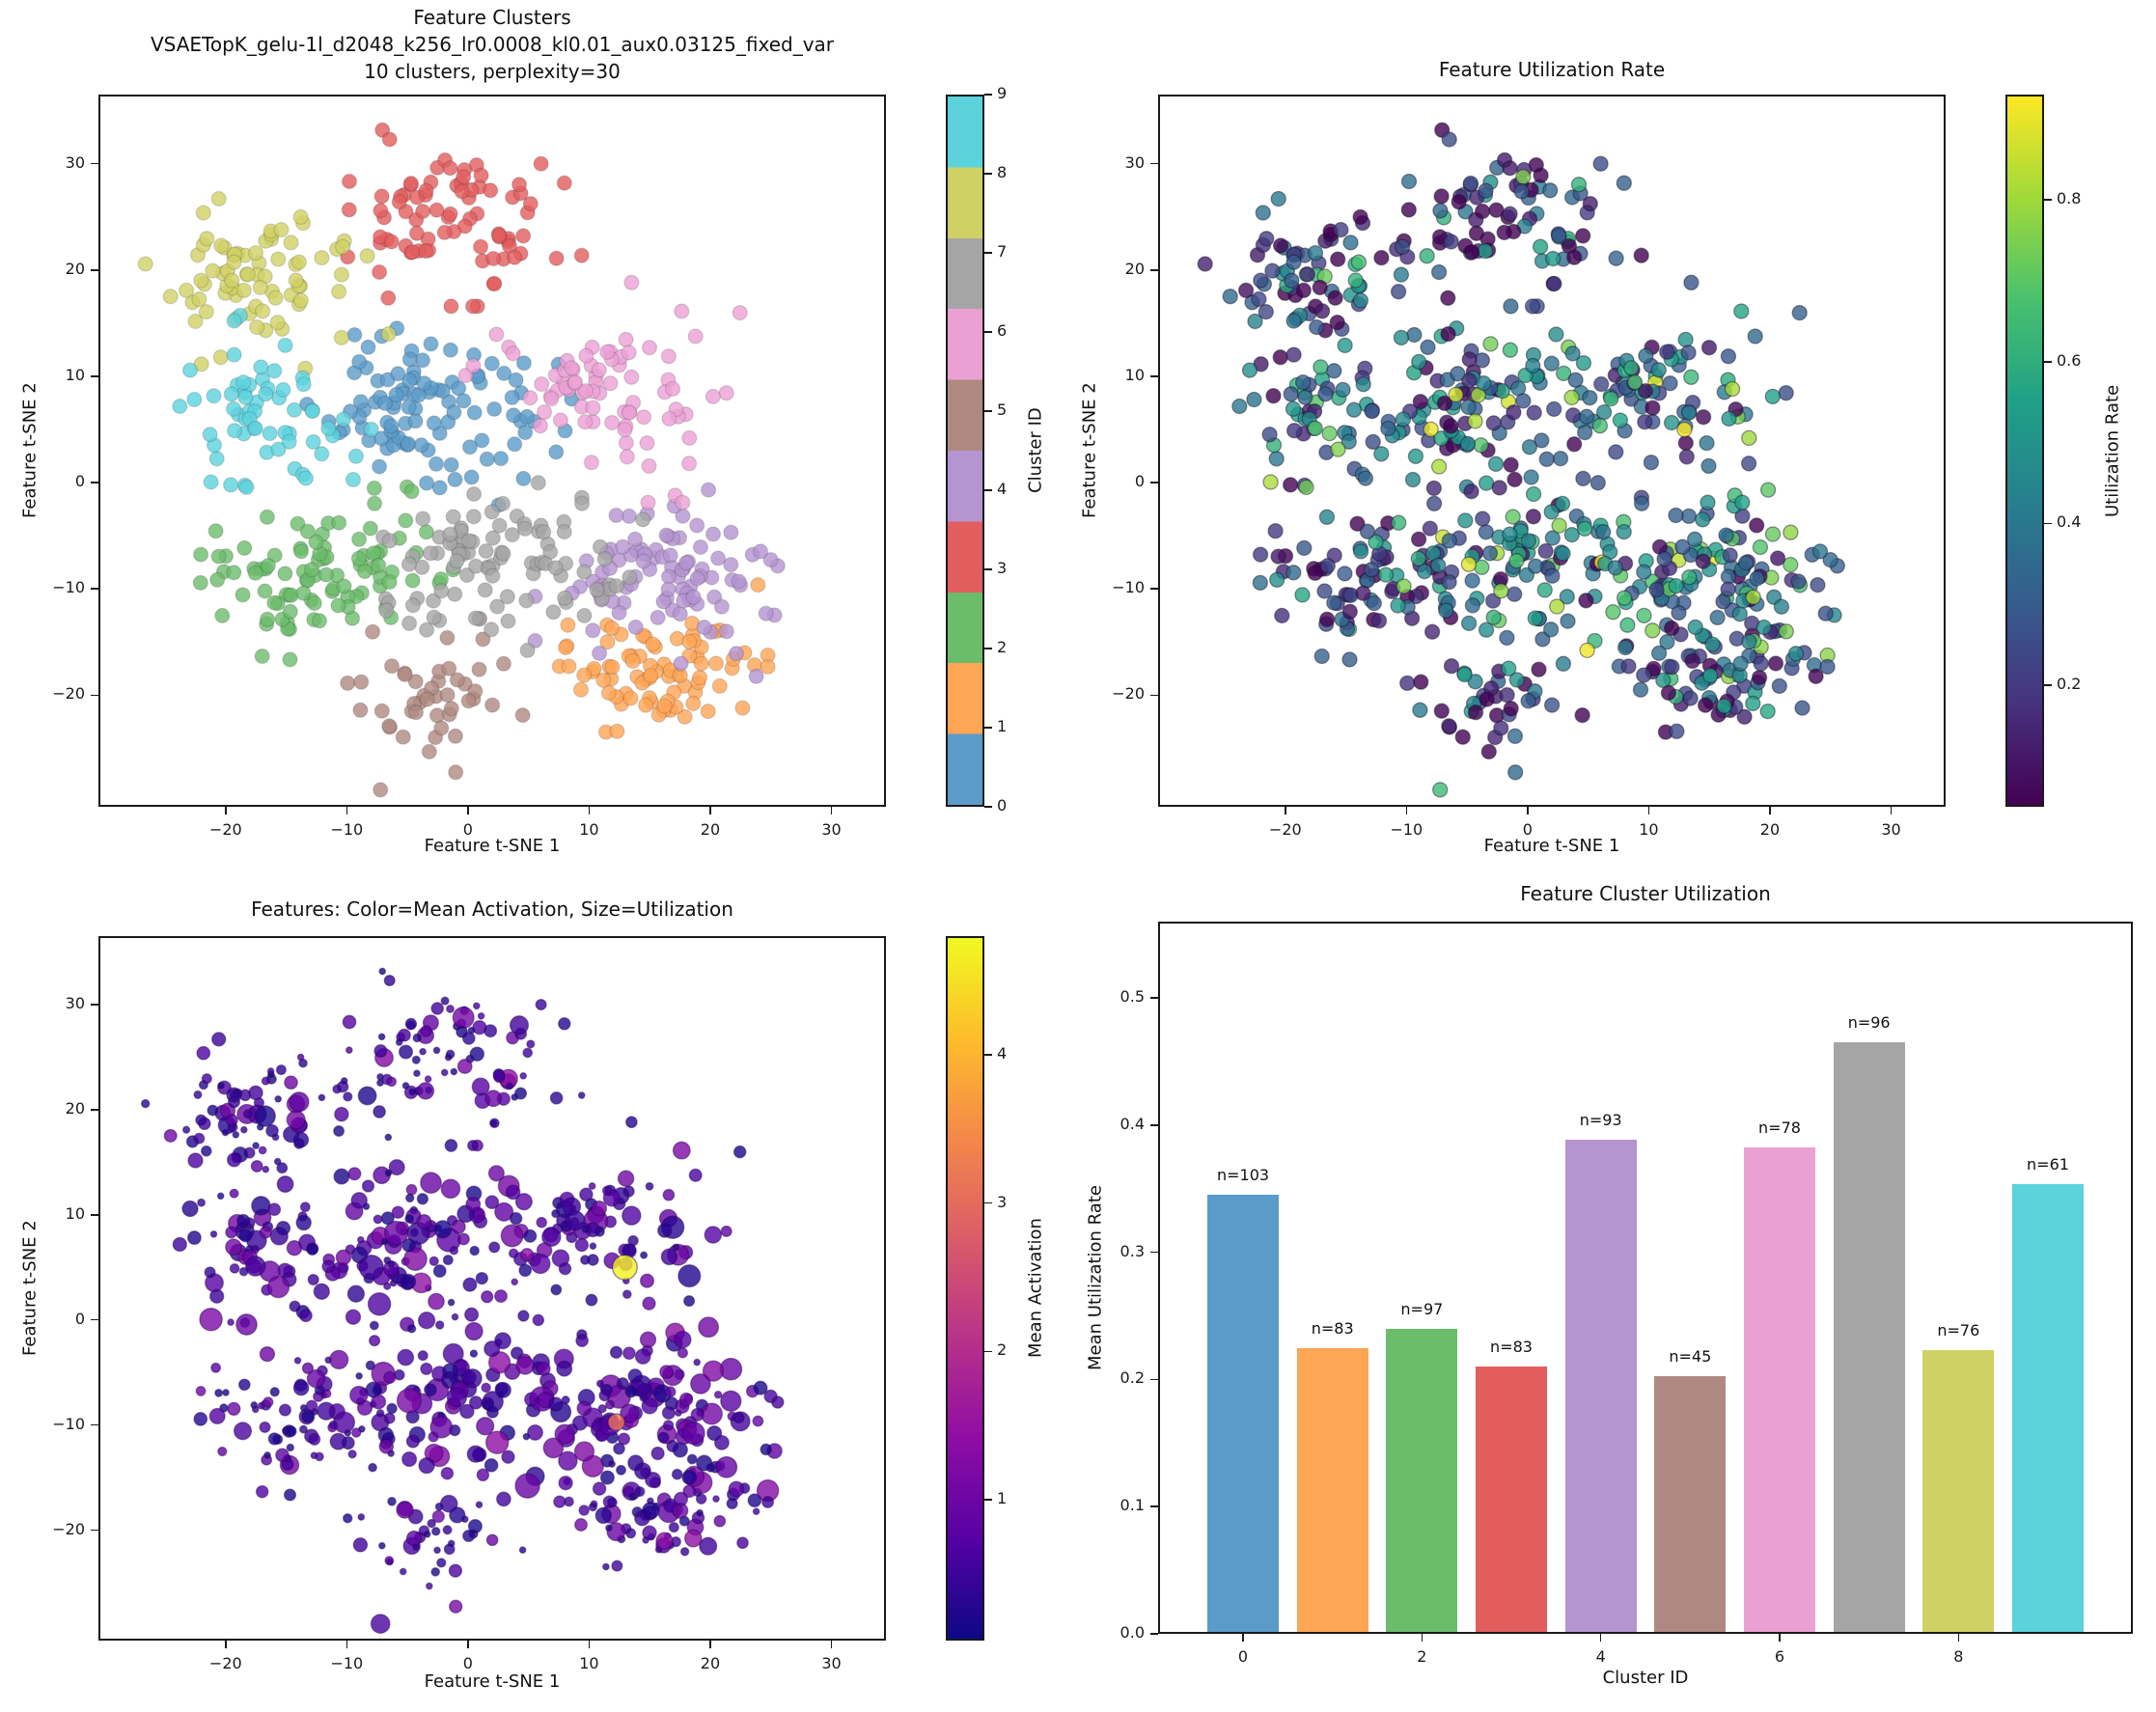 This screenshot has width=2156, height=1712. What do you see at coordinates (1002, 1350) in the screenshot?
I see `colorbar-tick-label: 2` at bounding box center [1002, 1350].